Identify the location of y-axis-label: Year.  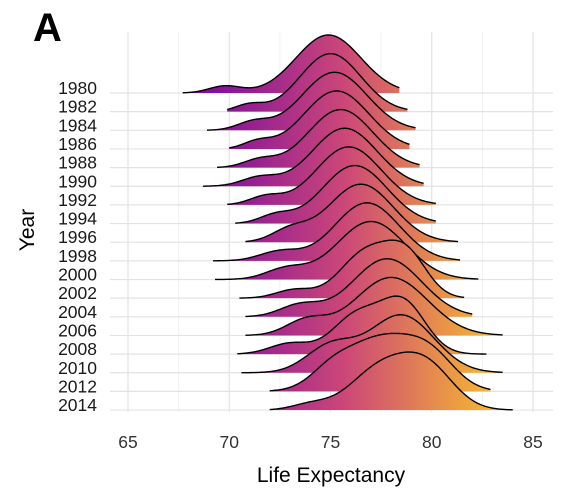
(27, 230).